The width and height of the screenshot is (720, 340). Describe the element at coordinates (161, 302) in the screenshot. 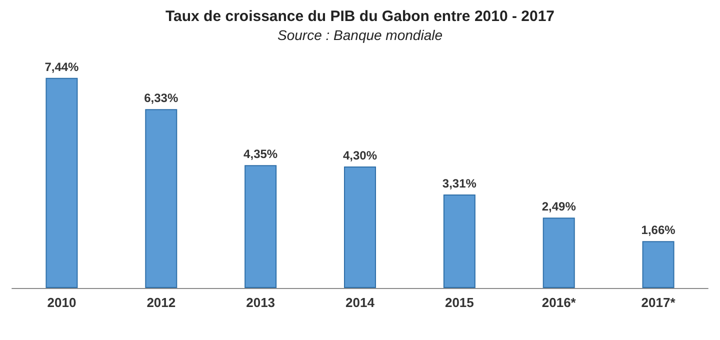

I see `x-tick-label: 2012` at that location.